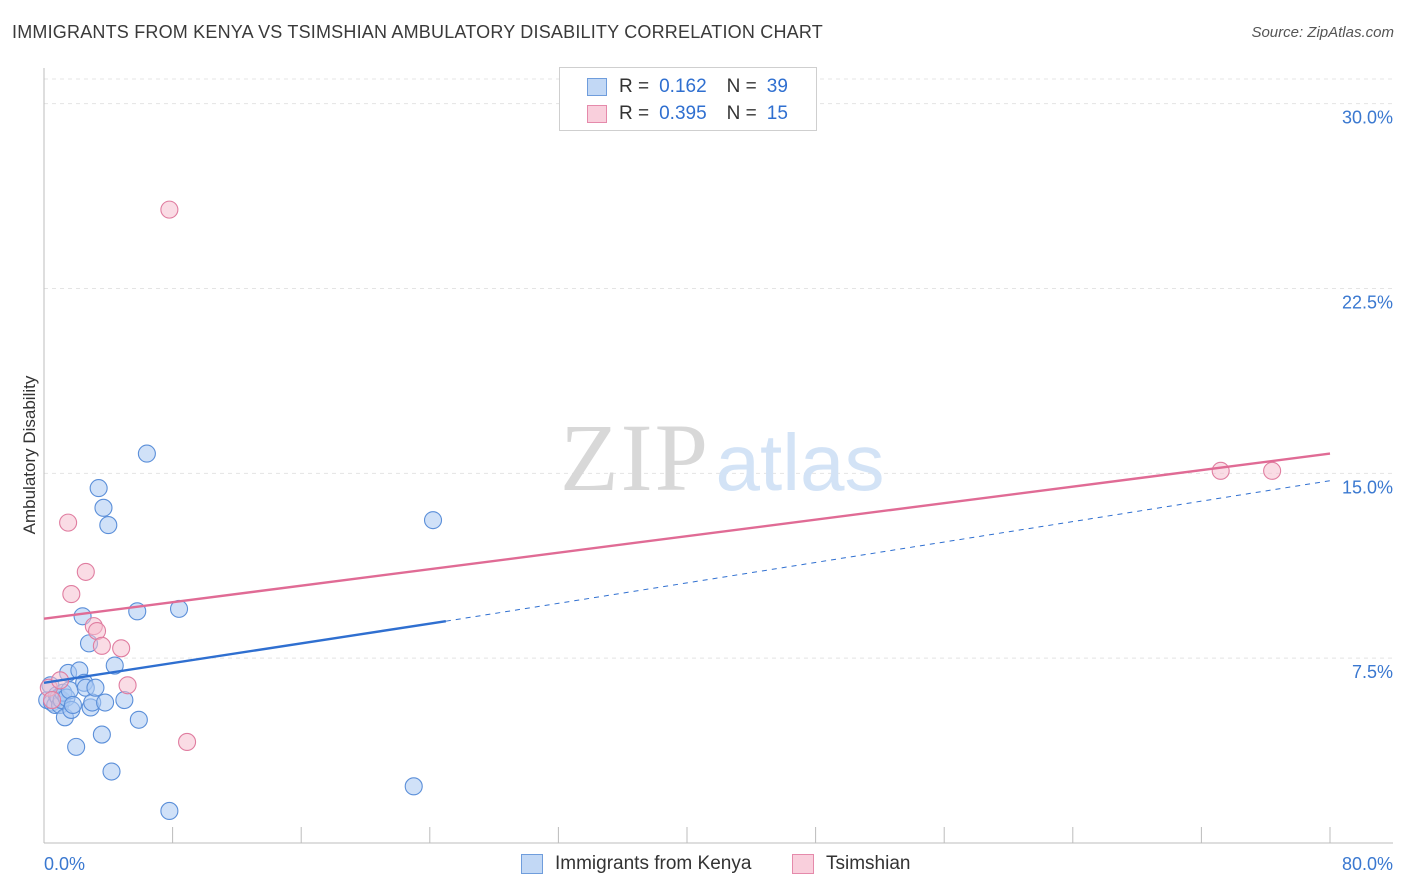 The image size is (1406, 892). Describe the element at coordinates (1367, 302) in the screenshot. I see `y-tick-label: 22.5%` at that location.